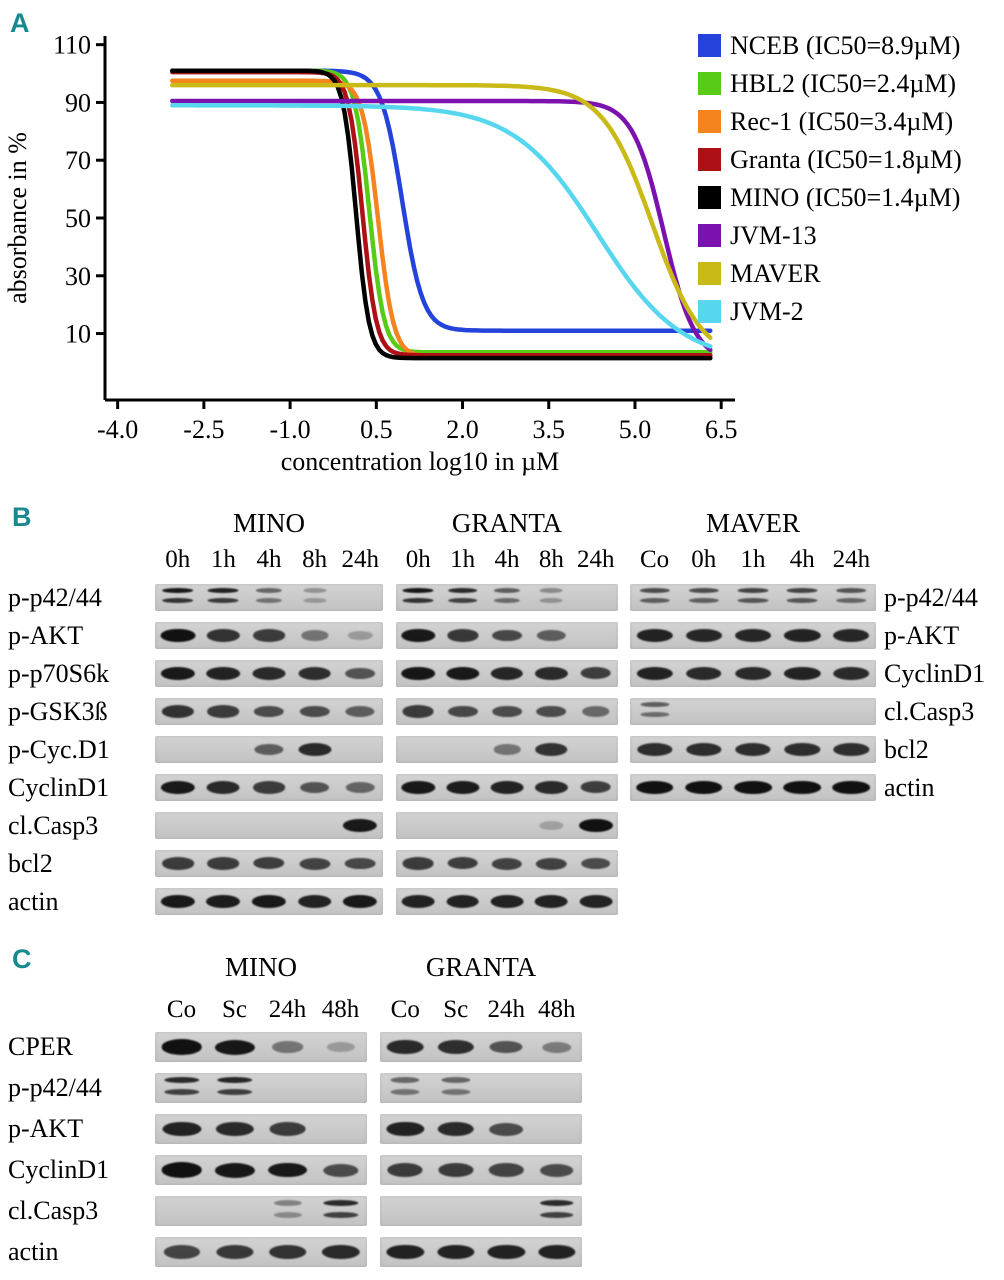 This screenshot has height=1280, width=1004. Describe the element at coordinates (931, 597) in the screenshot. I see `row-label-right: p-p42/44` at that location.